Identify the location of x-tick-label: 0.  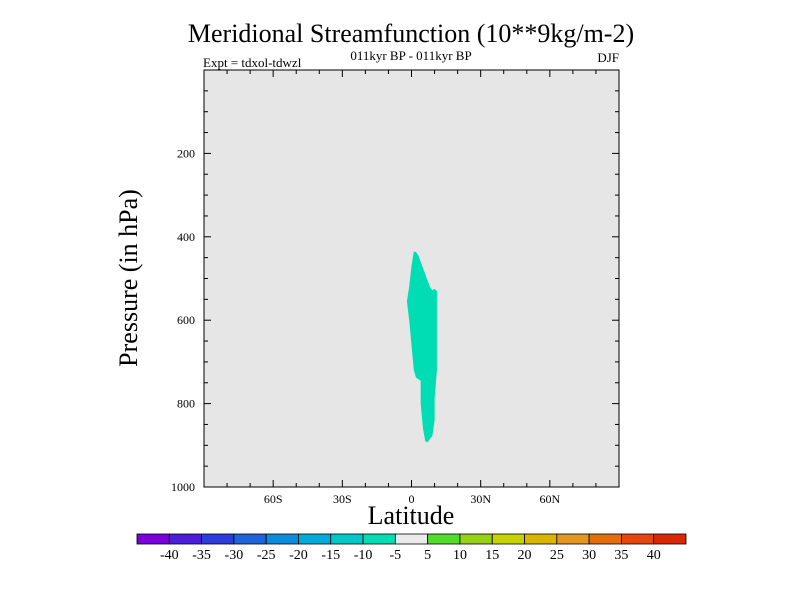
(412, 499).